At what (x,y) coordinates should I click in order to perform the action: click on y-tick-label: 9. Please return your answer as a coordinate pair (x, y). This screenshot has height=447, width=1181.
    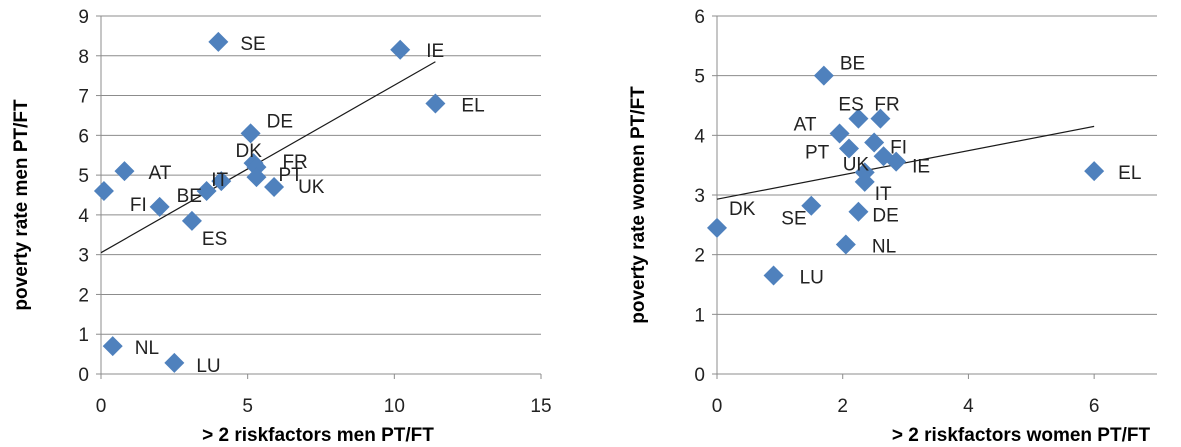
    Looking at the image, I should click on (83, 17).